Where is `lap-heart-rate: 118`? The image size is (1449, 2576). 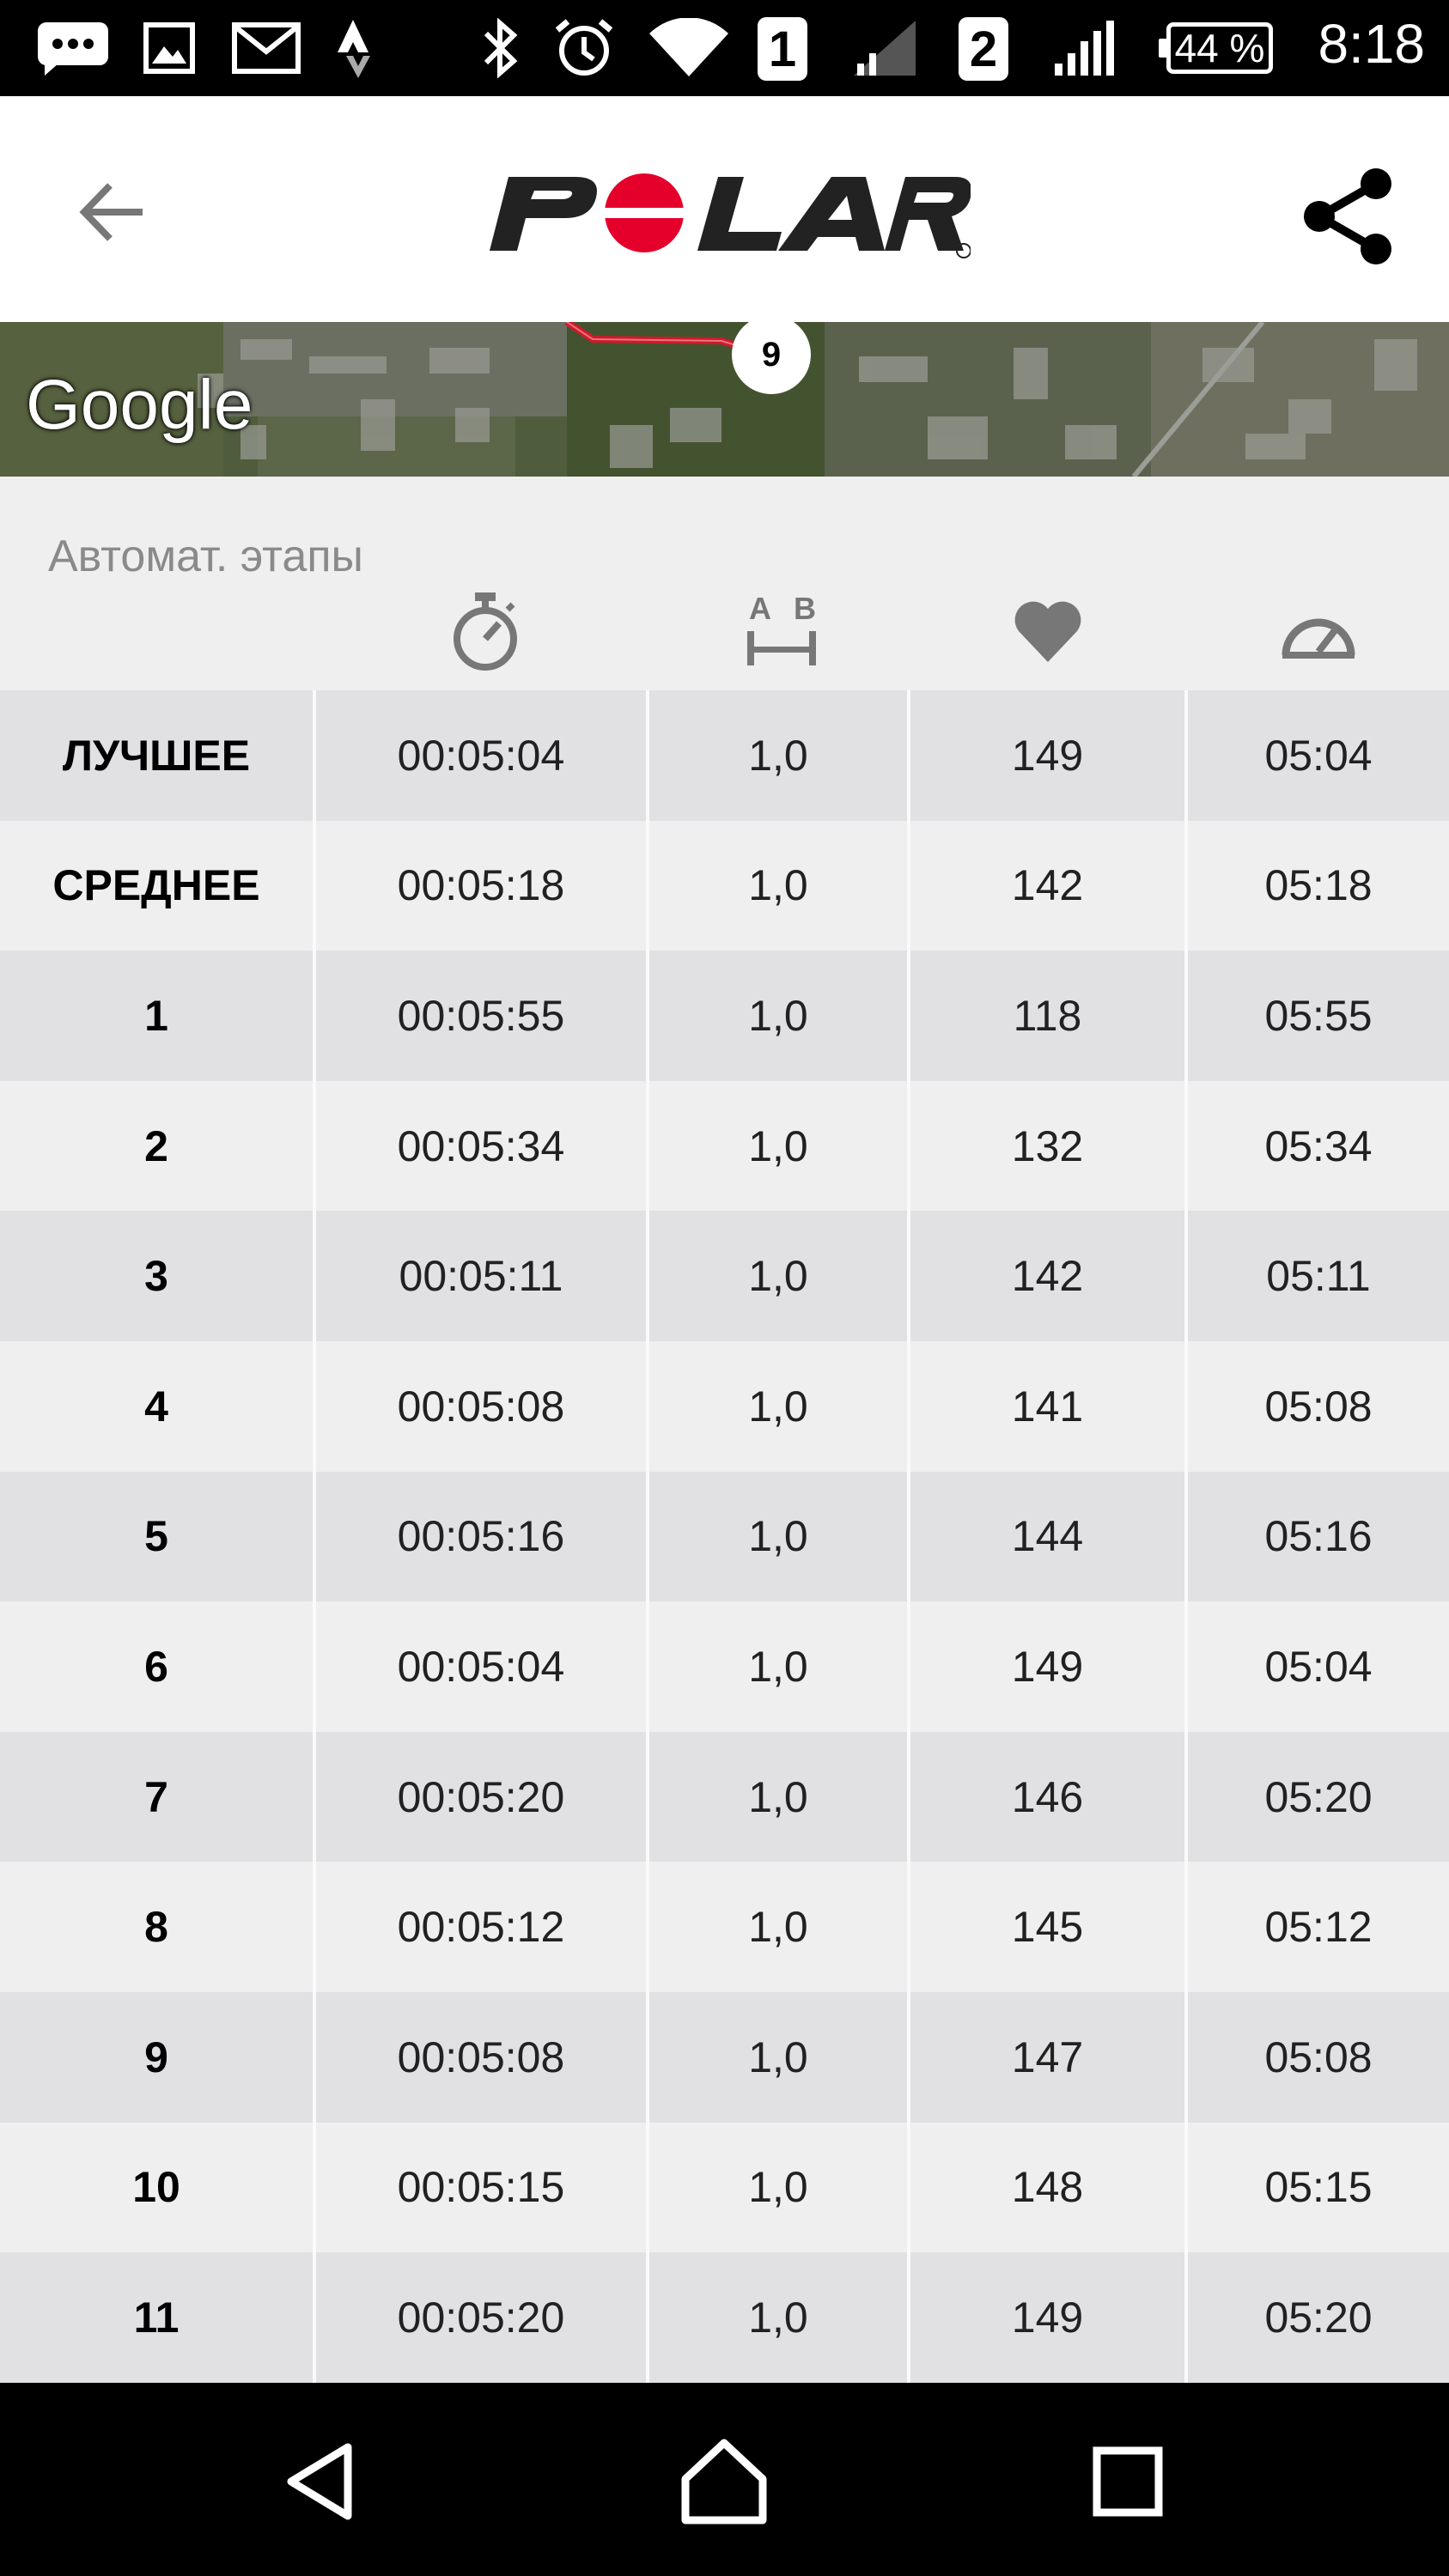
lap-heart-rate: 118 is located at coordinates (1049, 1016).